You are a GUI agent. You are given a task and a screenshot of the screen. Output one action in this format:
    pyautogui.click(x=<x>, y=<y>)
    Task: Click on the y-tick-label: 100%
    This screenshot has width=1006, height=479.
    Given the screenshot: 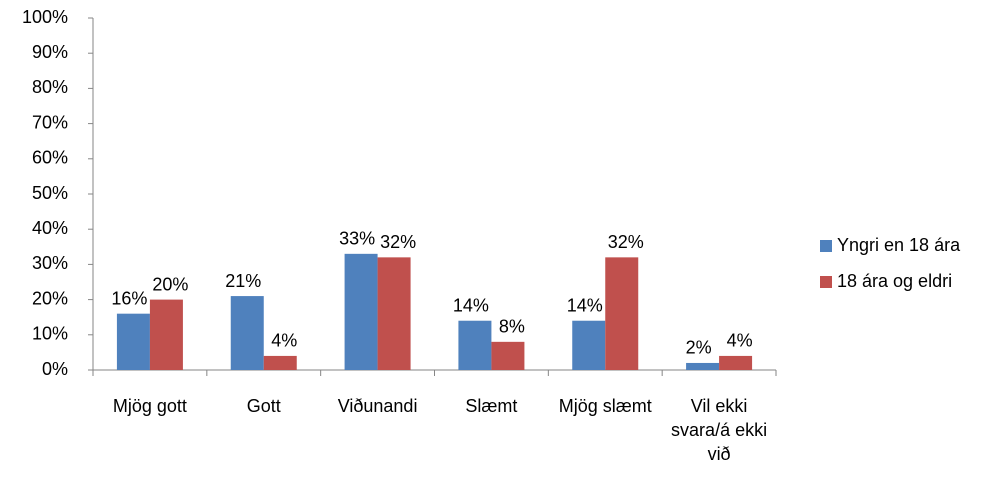 What is the action you would take?
    pyautogui.click(x=45, y=17)
    